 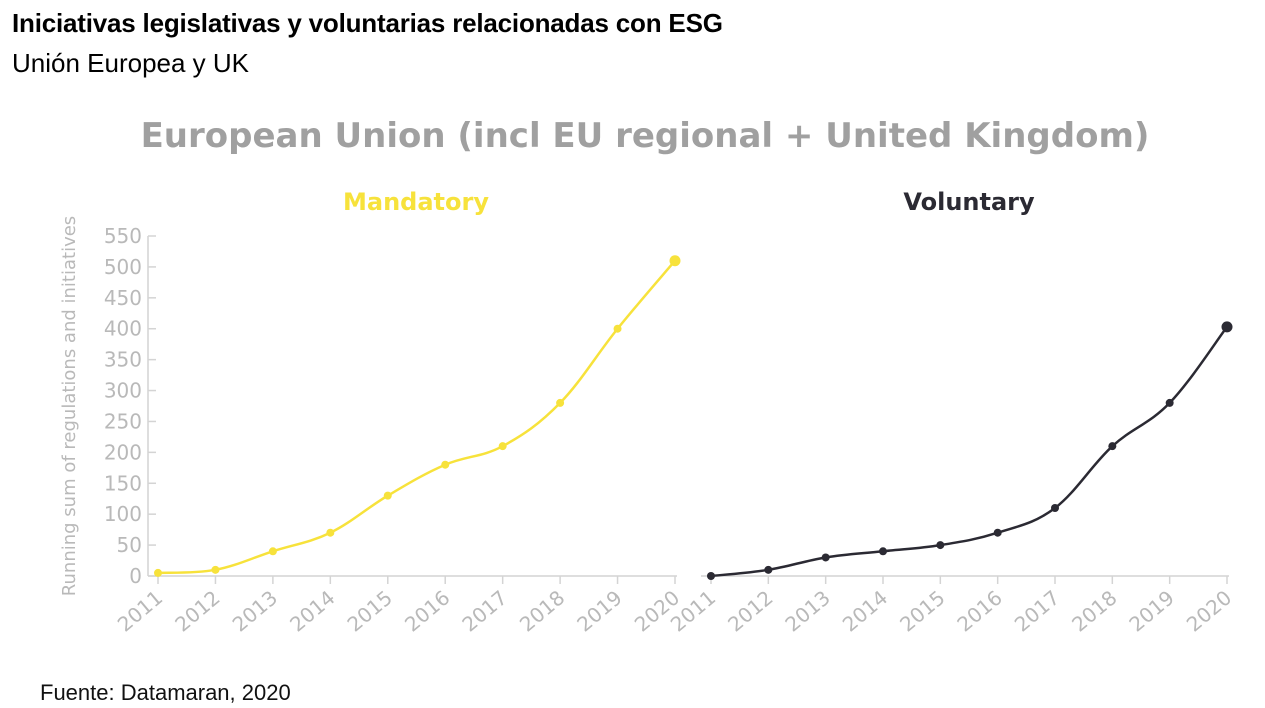 What do you see at coordinates (123, 329) in the screenshot?
I see `y-tick-label: 400` at bounding box center [123, 329].